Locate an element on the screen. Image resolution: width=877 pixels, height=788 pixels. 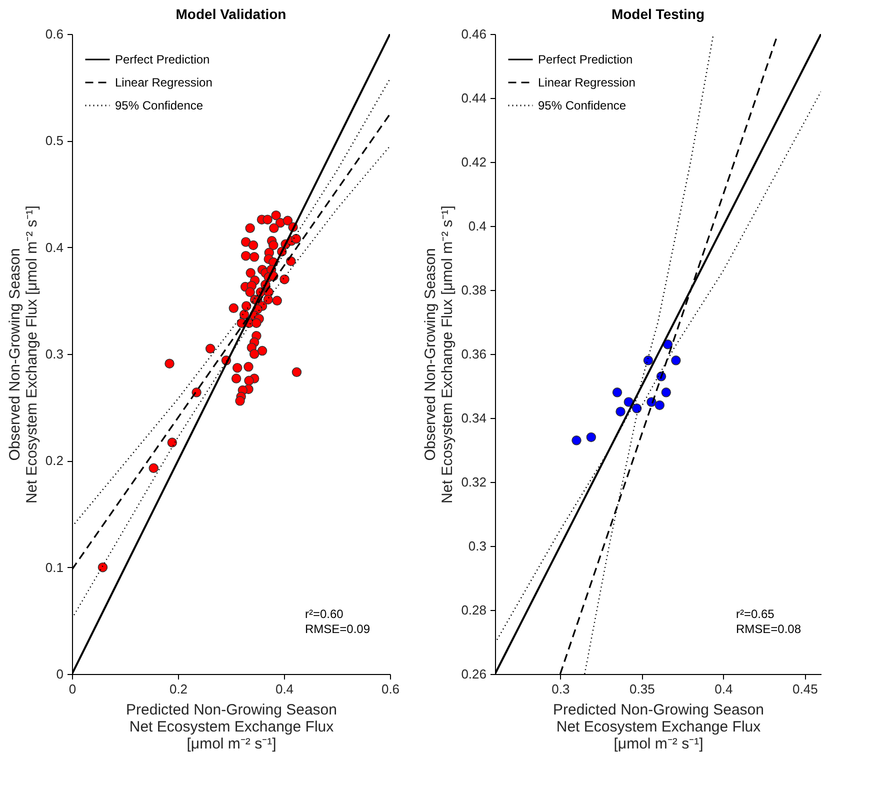
y-tick-label: 0 is located at coordinates (60, 674).